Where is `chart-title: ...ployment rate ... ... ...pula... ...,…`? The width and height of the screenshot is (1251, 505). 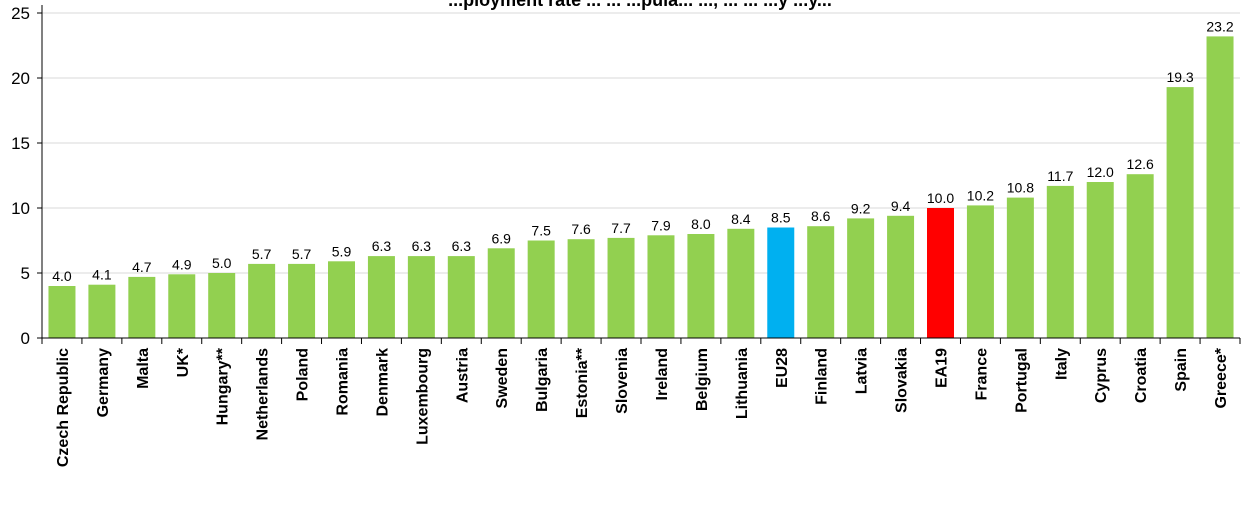 chart-title: ...ployment rate ... ... ...pula... ...,… is located at coordinates (640, 5).